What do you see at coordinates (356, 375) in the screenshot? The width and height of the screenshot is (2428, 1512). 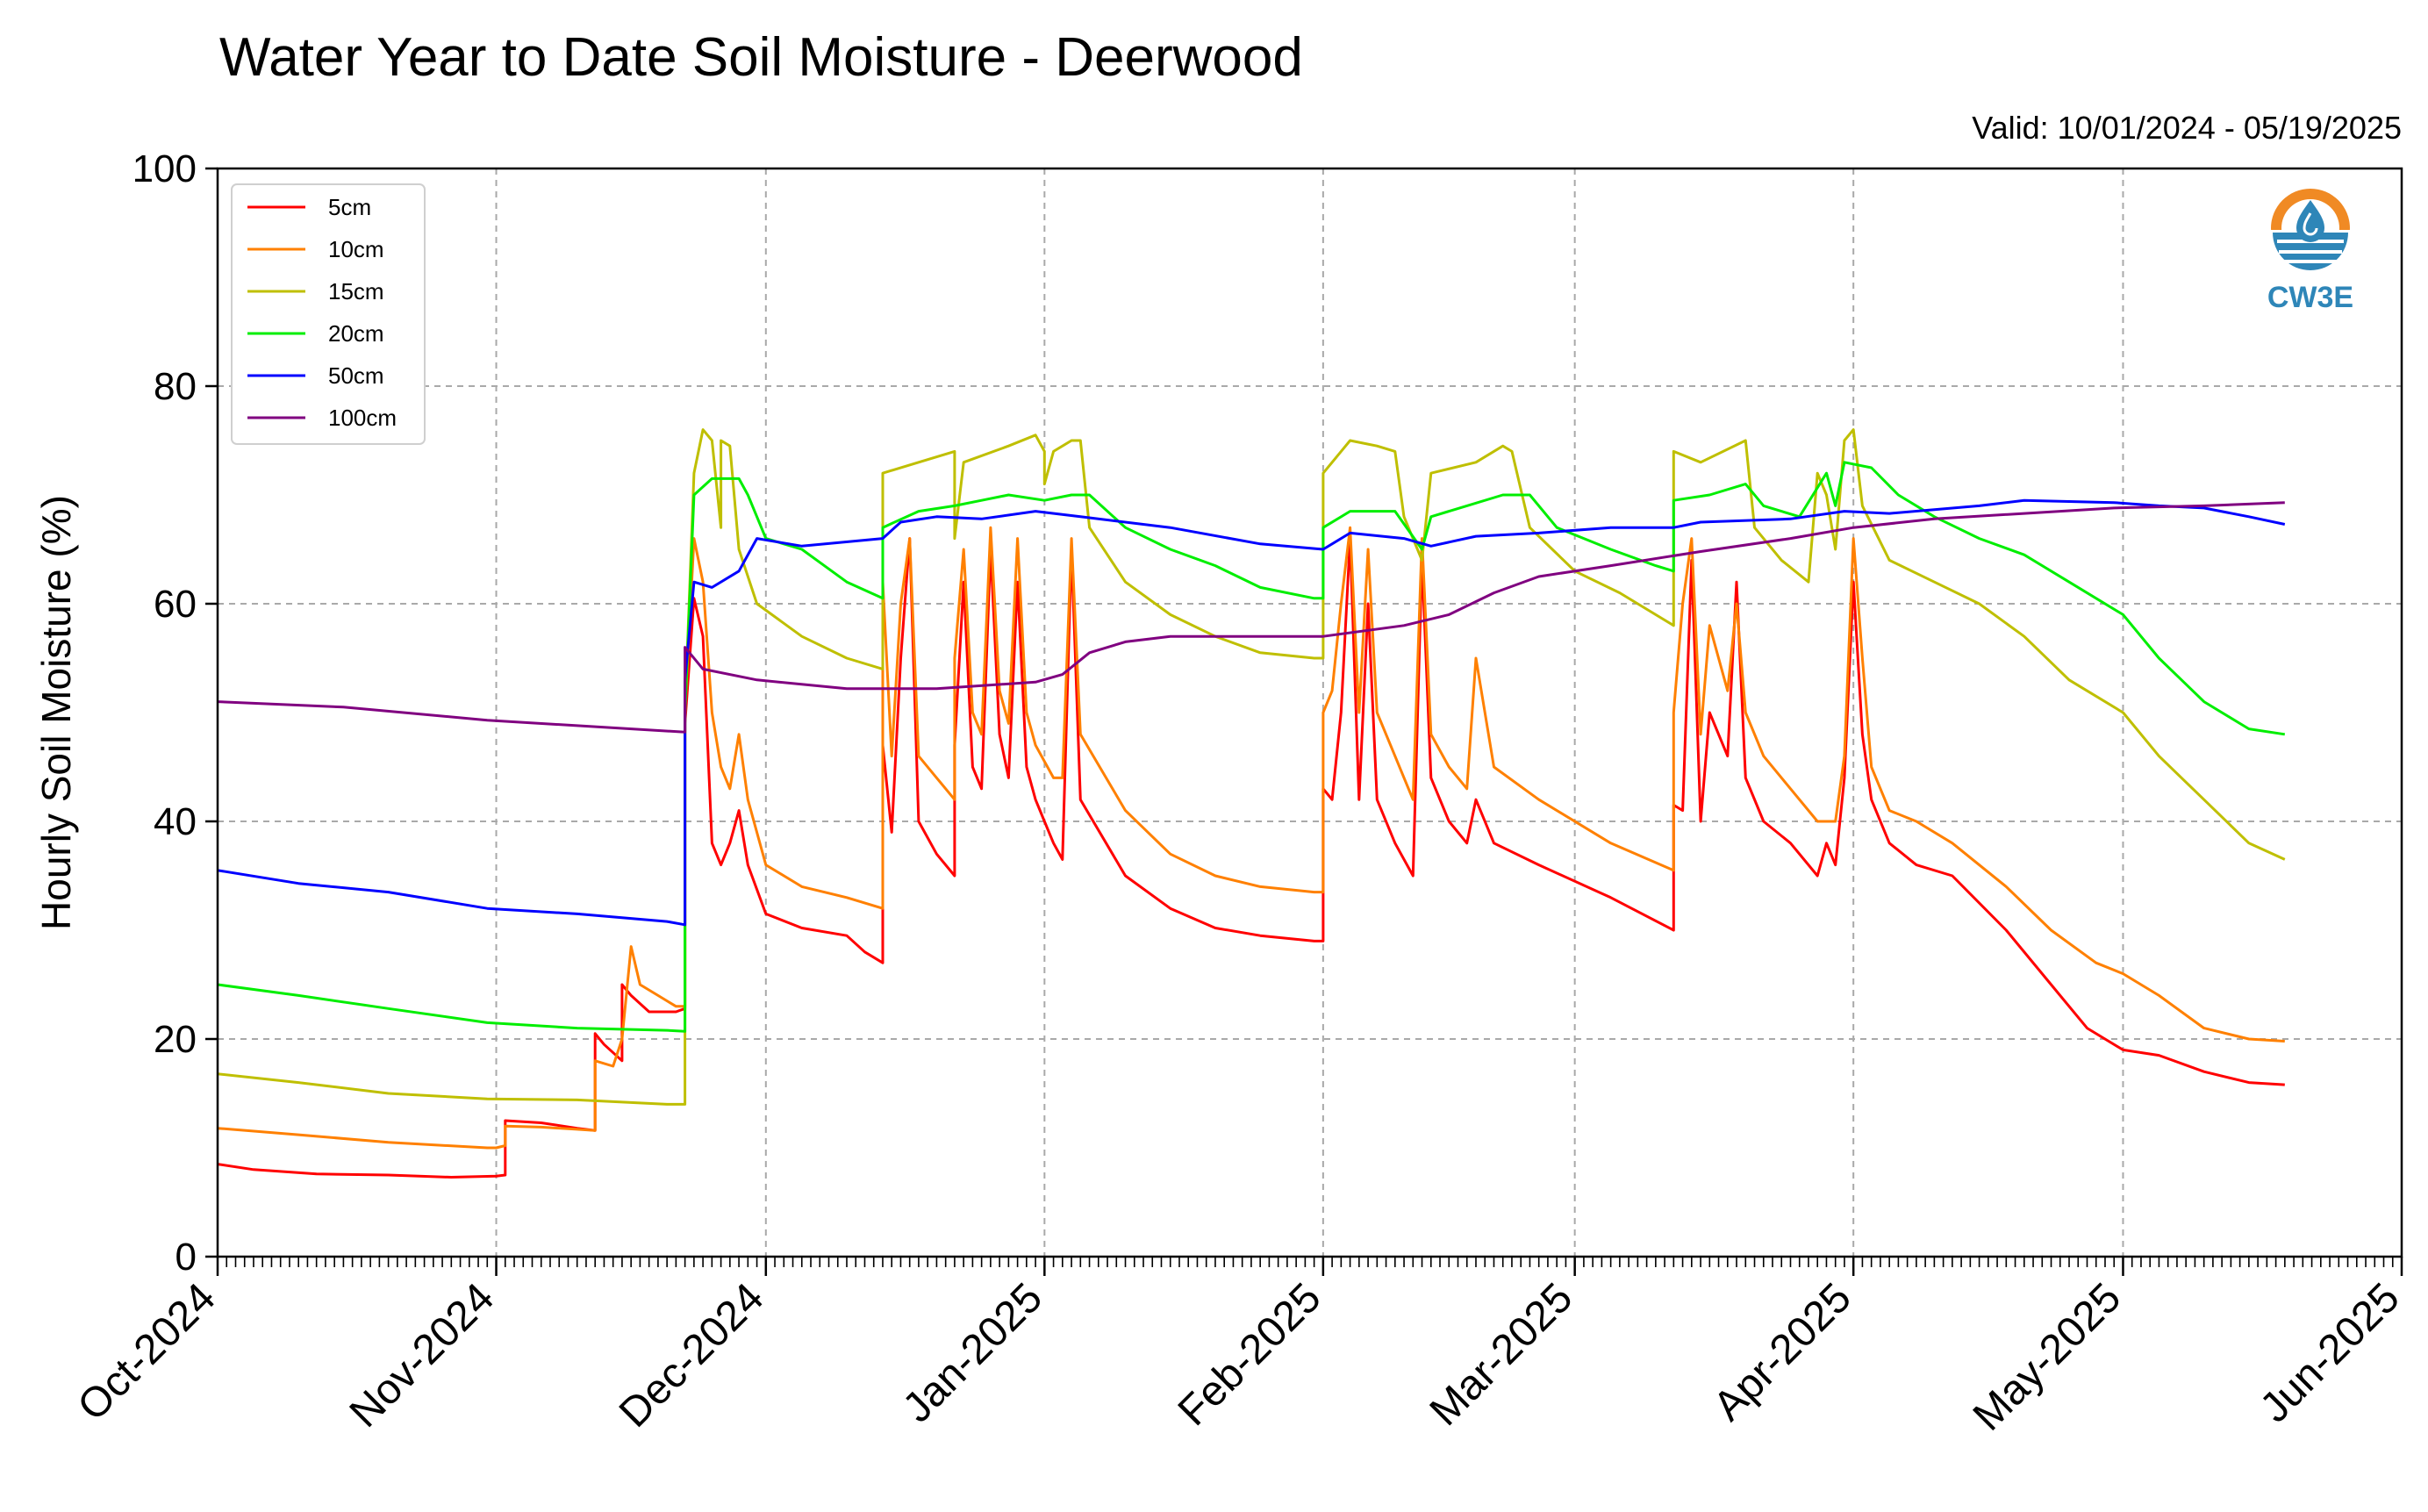 I see `legend-label-50cm: 50cm` at bounding box center [356, 375].